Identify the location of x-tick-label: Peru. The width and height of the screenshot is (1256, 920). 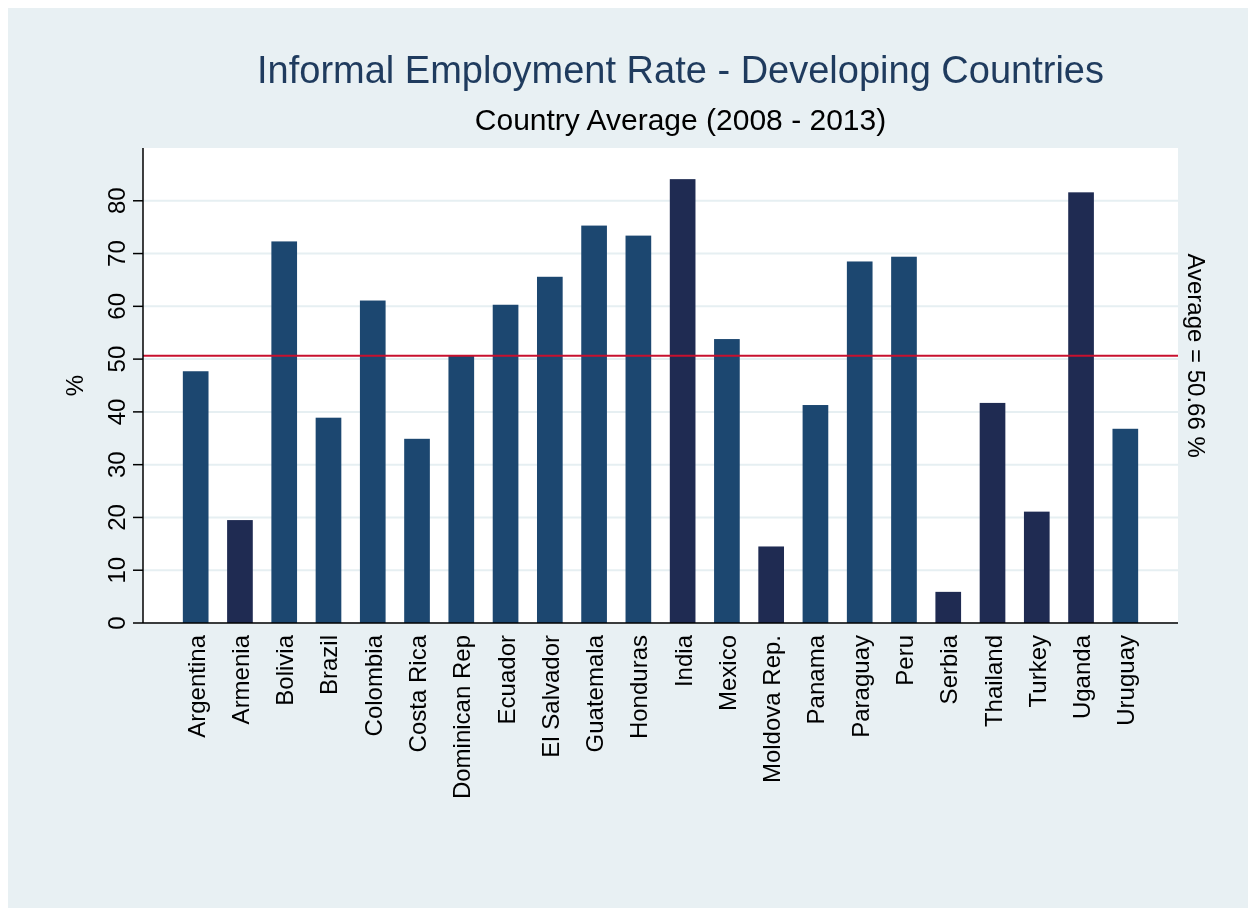
(904, 660).